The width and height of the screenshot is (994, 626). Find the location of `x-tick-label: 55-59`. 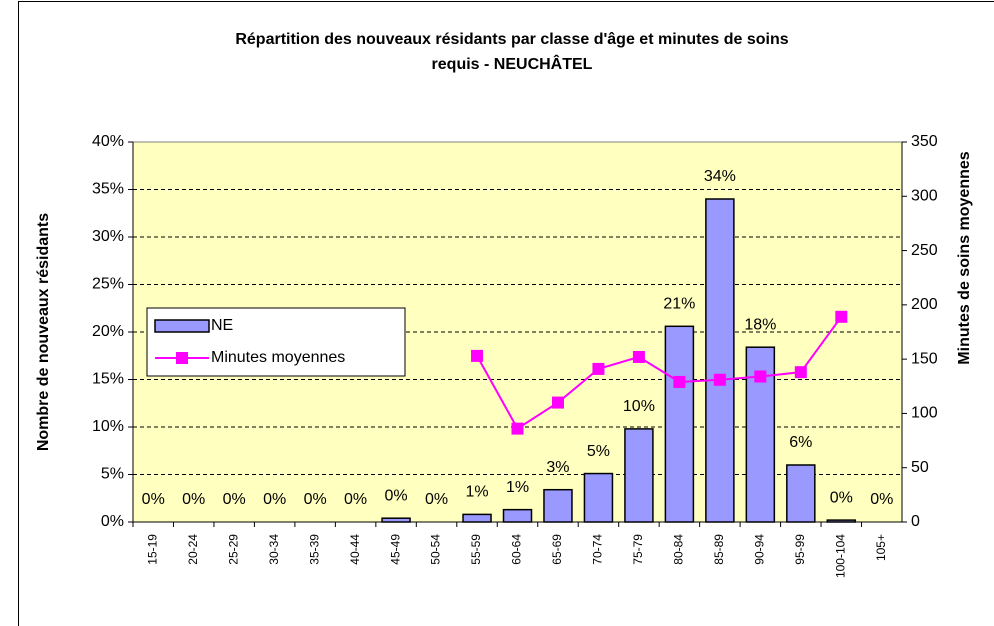

x-tick-label: 55-59 is located at coordinates (476, 549).